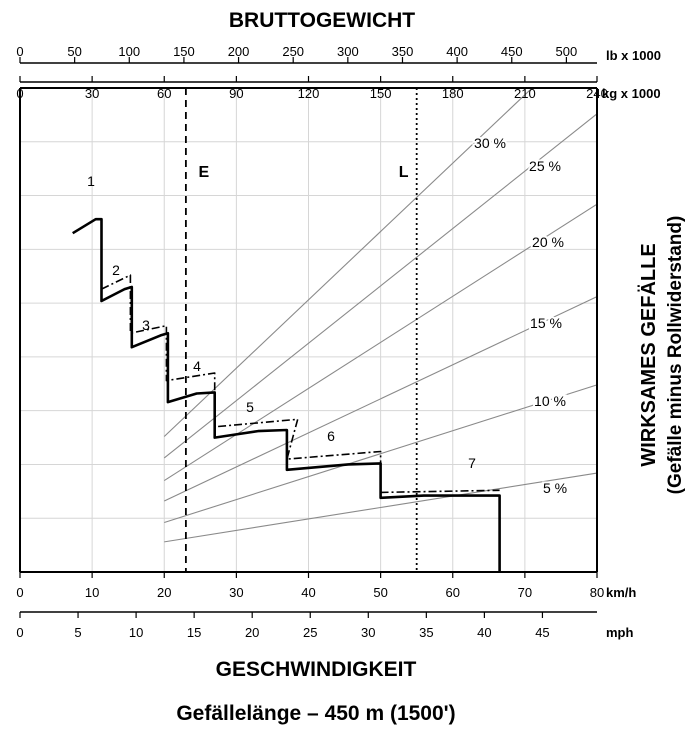  What do you see at coordinates (457, 51) in the screenshot?
I see `lb-tick-label: 400` at bounding box center [457, 51].